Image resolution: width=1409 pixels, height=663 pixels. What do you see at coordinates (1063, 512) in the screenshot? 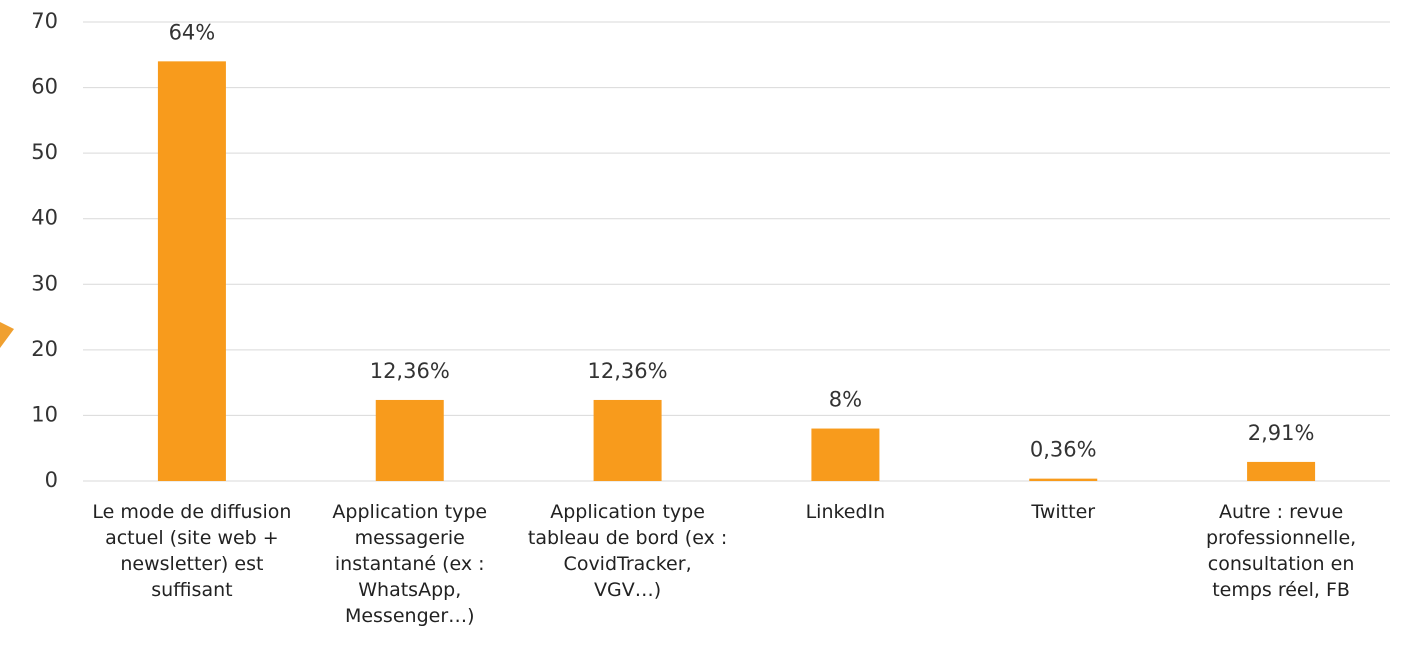
I see `x-tick-label: Twitter` at bounding box center [1063, 512].